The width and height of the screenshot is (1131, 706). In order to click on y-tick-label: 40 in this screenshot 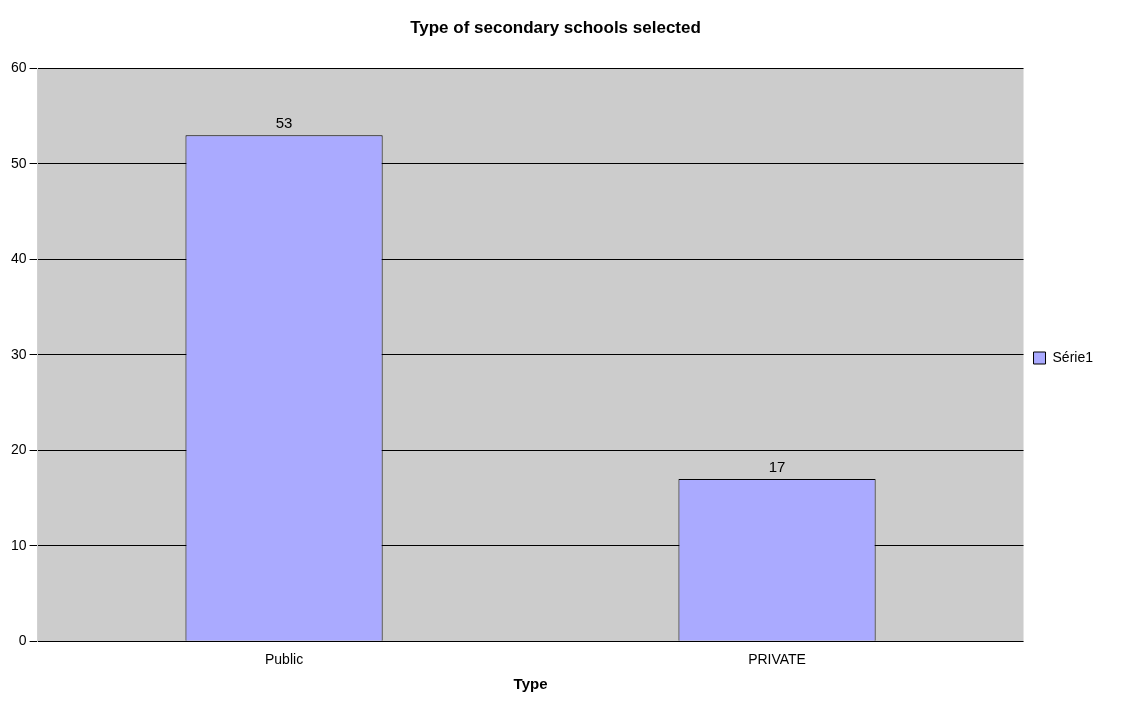, I will do `click(18, 258)`.